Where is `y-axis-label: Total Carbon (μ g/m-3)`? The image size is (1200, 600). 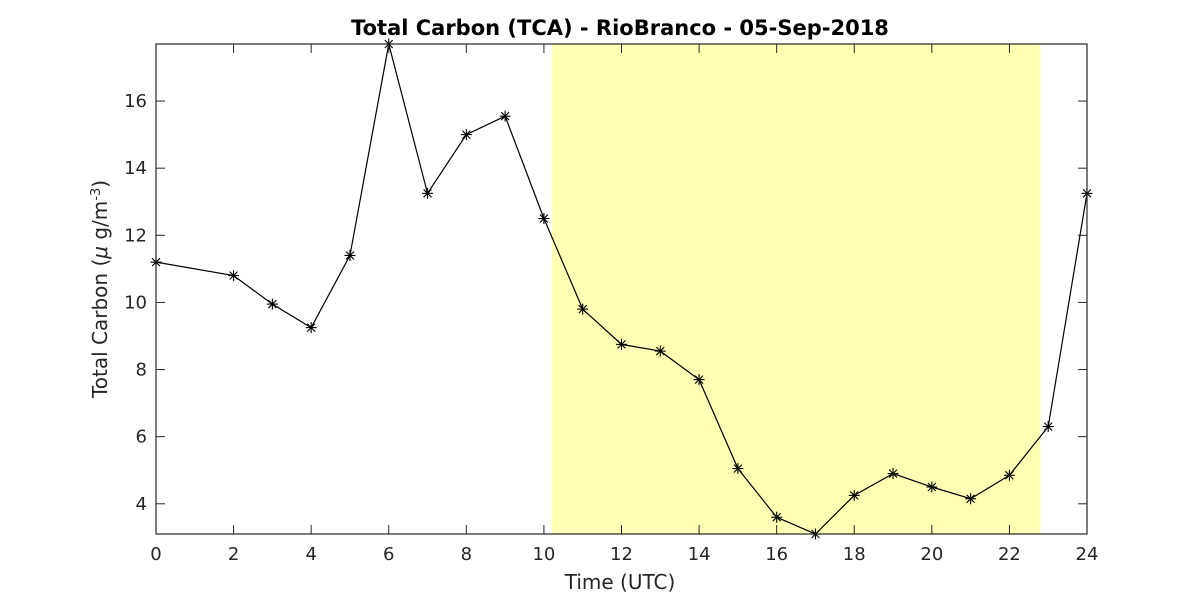
y-axis-label: Total Carbon (μ g/m-3) is located at coordinates (100, 289).